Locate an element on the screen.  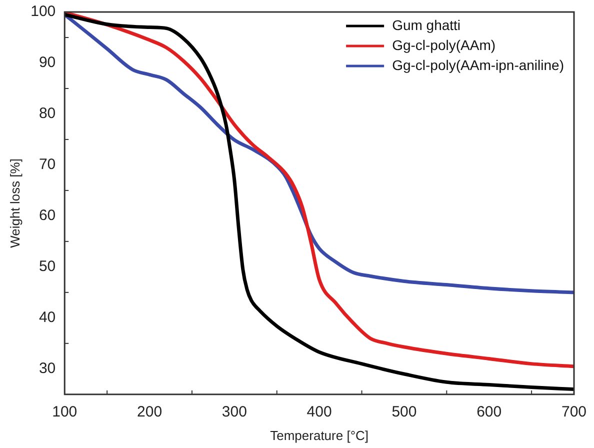
x-axis-title: Temperature [°C] is located at coordinates (319, 435).